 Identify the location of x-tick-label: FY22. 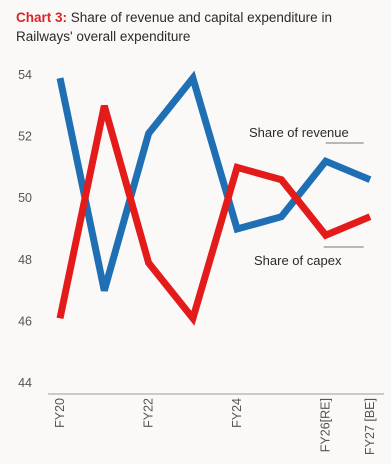
(149, 413).